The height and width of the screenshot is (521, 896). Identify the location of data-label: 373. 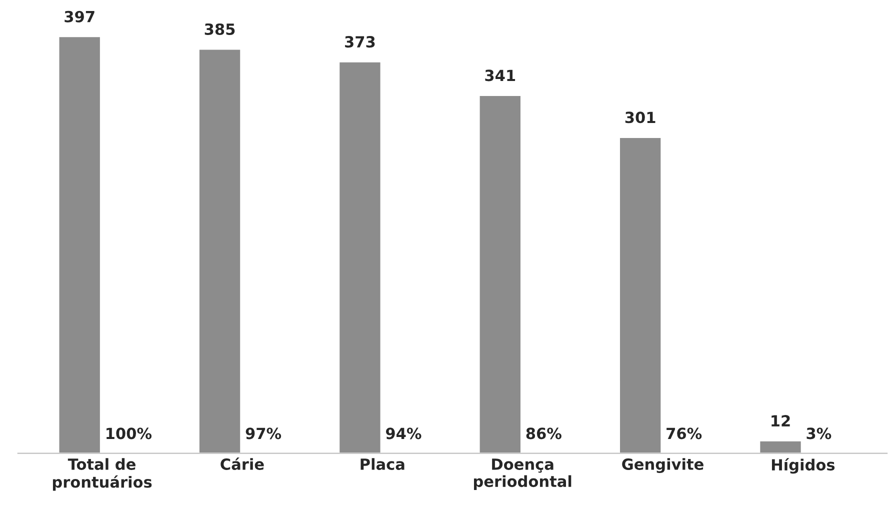
(360, 42).